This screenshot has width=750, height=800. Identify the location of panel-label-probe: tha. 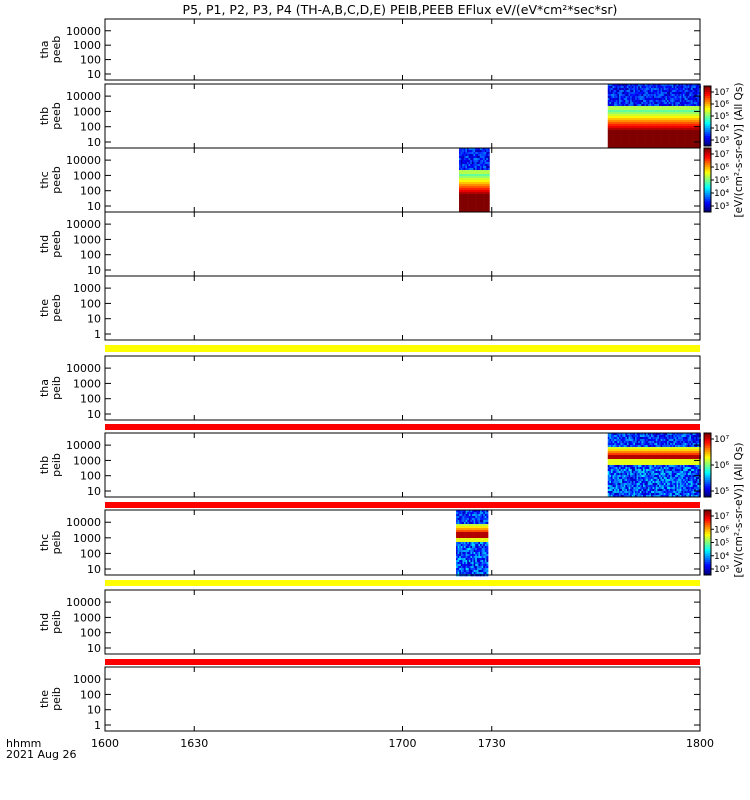
(44, 388).